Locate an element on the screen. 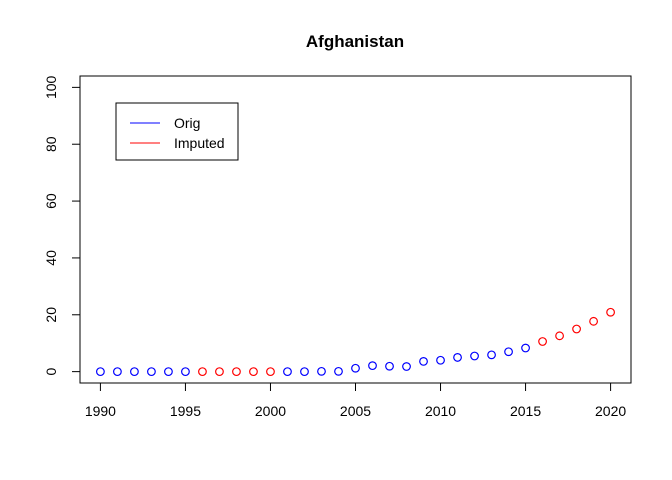  x-tick-label: 1995 is located at coordinates (185, 411).